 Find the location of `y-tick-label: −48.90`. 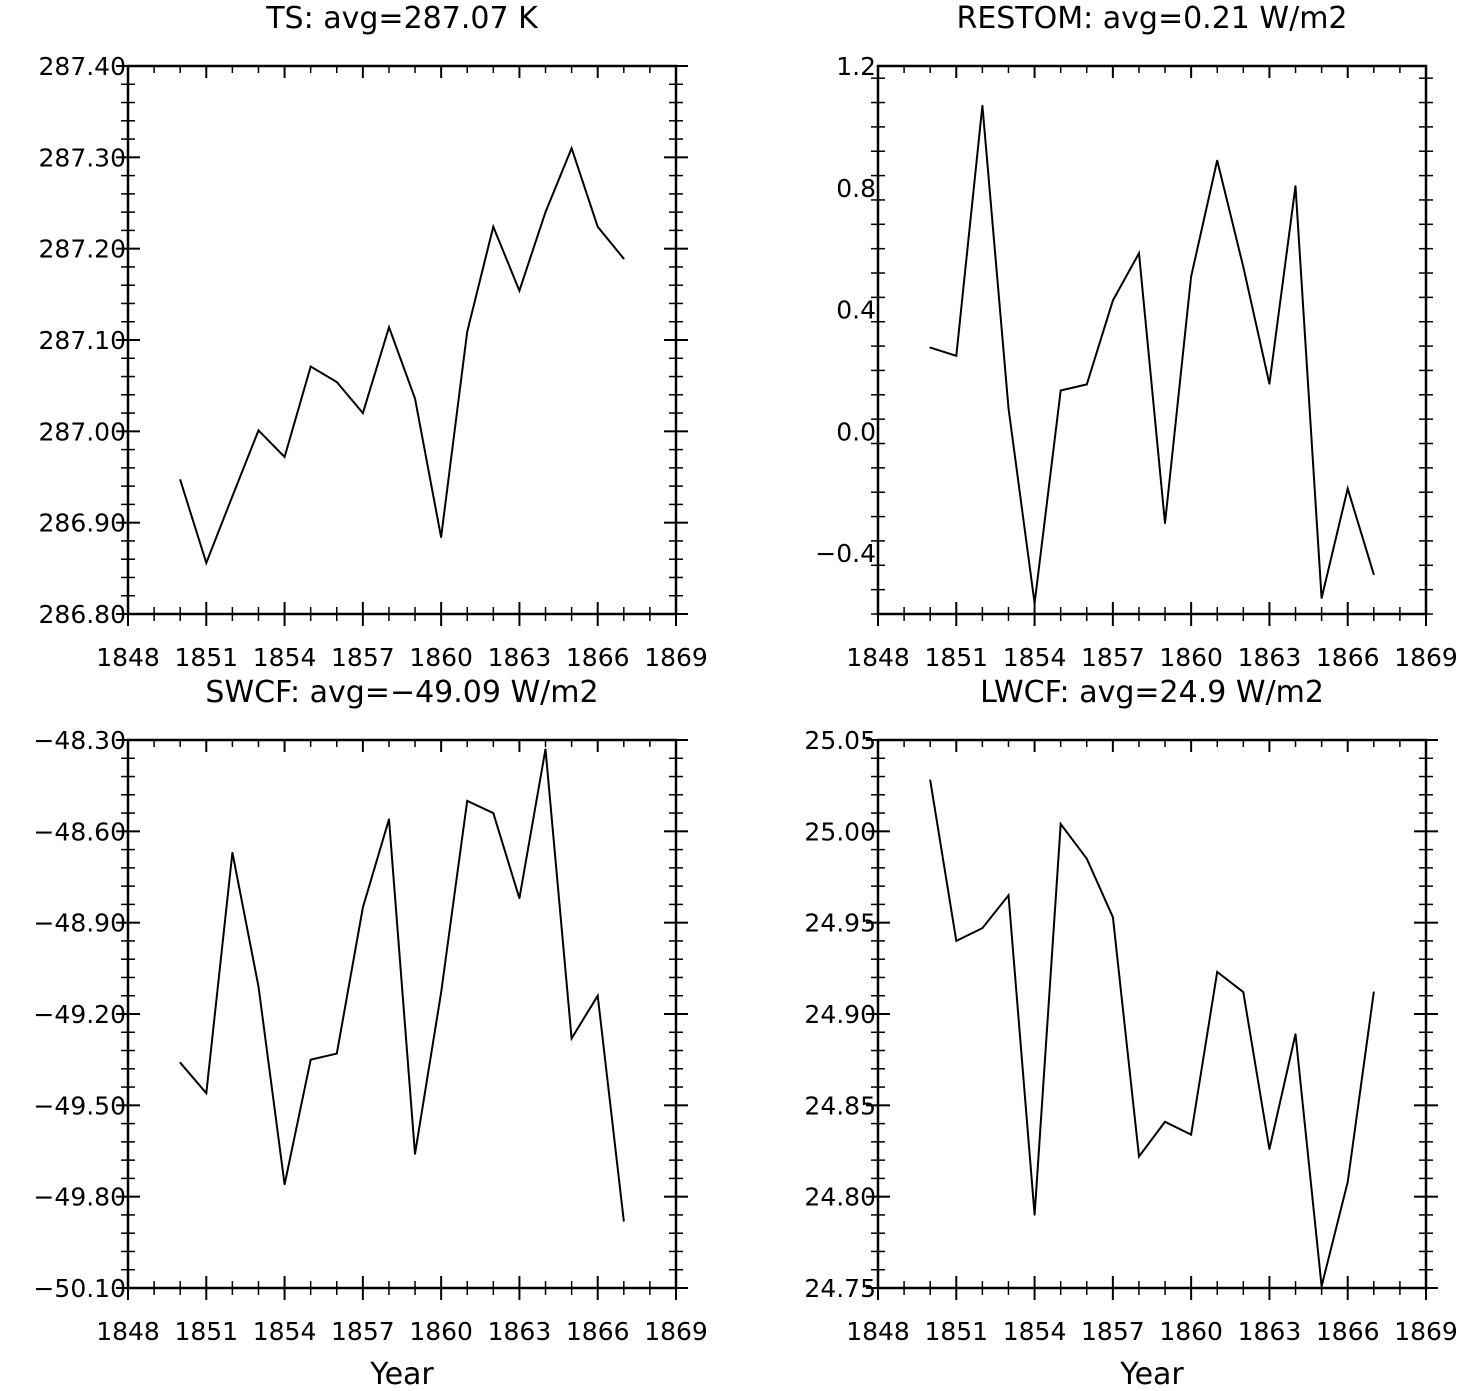

y-tick-label: −48.90 is located at coordinates (79, 923).